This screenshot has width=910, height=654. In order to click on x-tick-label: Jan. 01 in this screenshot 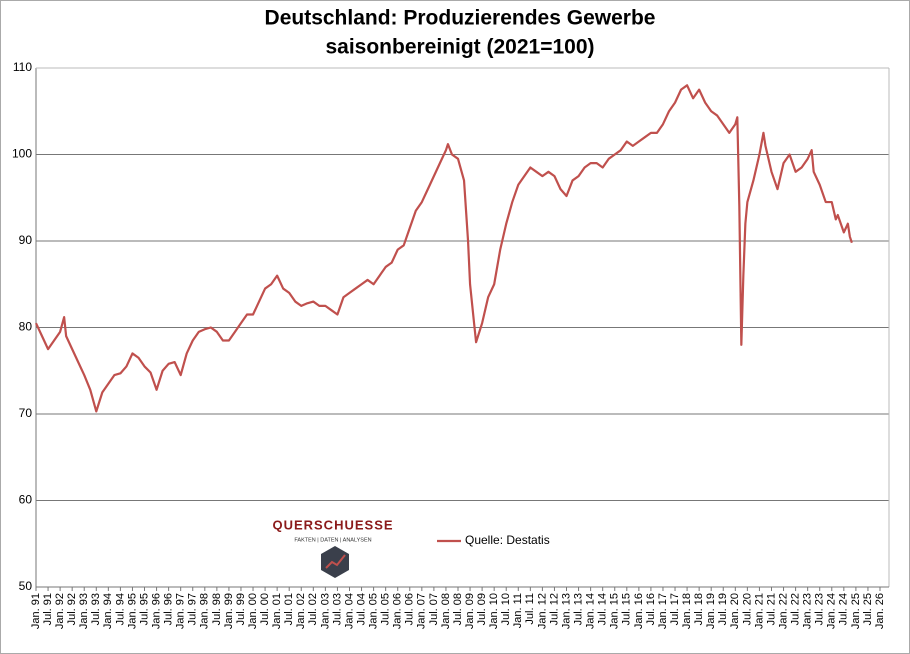, I will do `click(277, 611)`.